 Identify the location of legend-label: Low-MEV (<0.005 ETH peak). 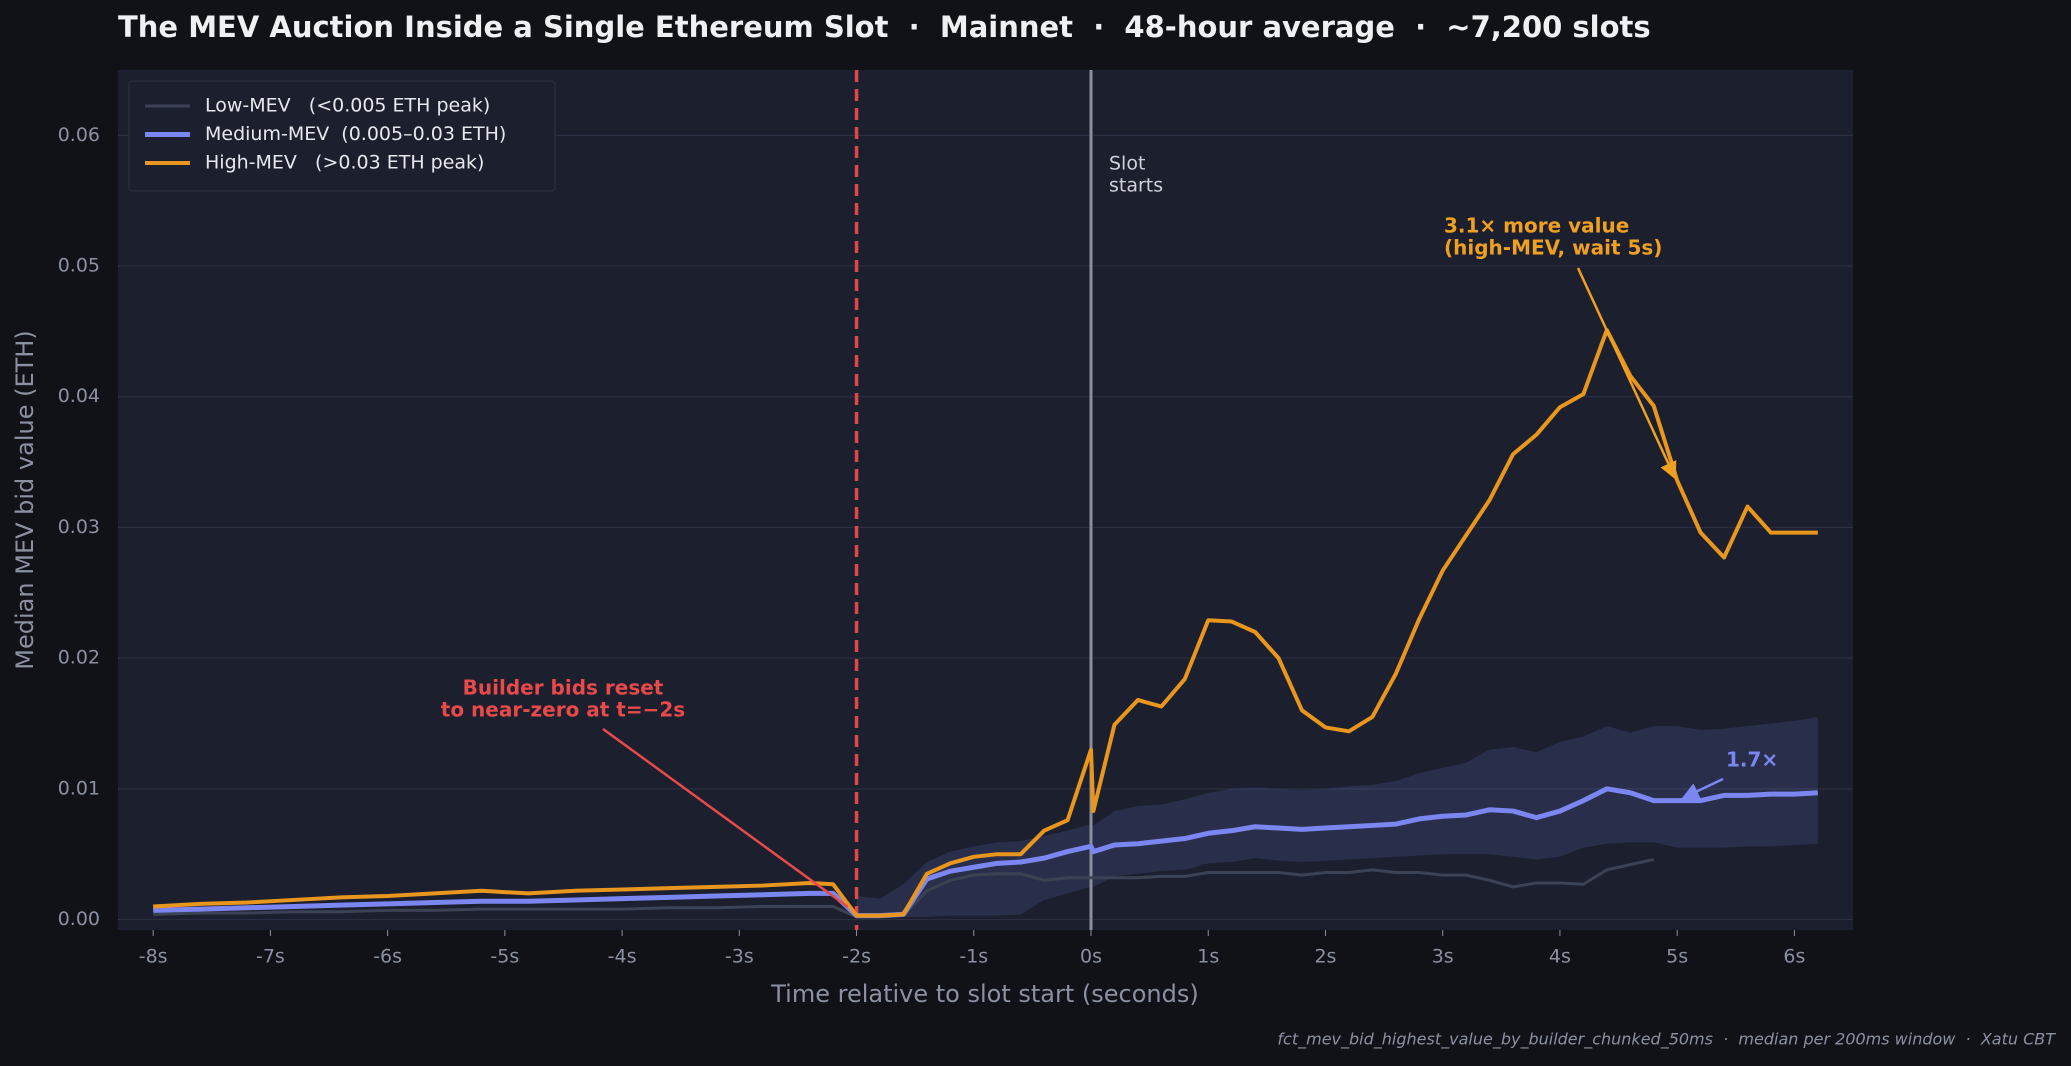
(347, 106).